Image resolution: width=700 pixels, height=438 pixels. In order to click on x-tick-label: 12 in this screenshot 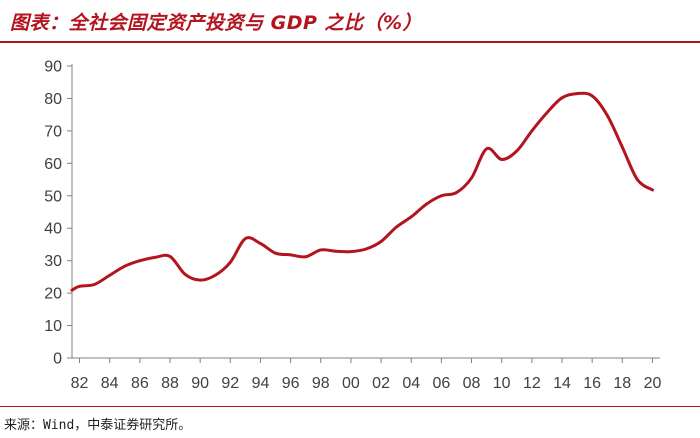, I will do `click(532, 383)`.